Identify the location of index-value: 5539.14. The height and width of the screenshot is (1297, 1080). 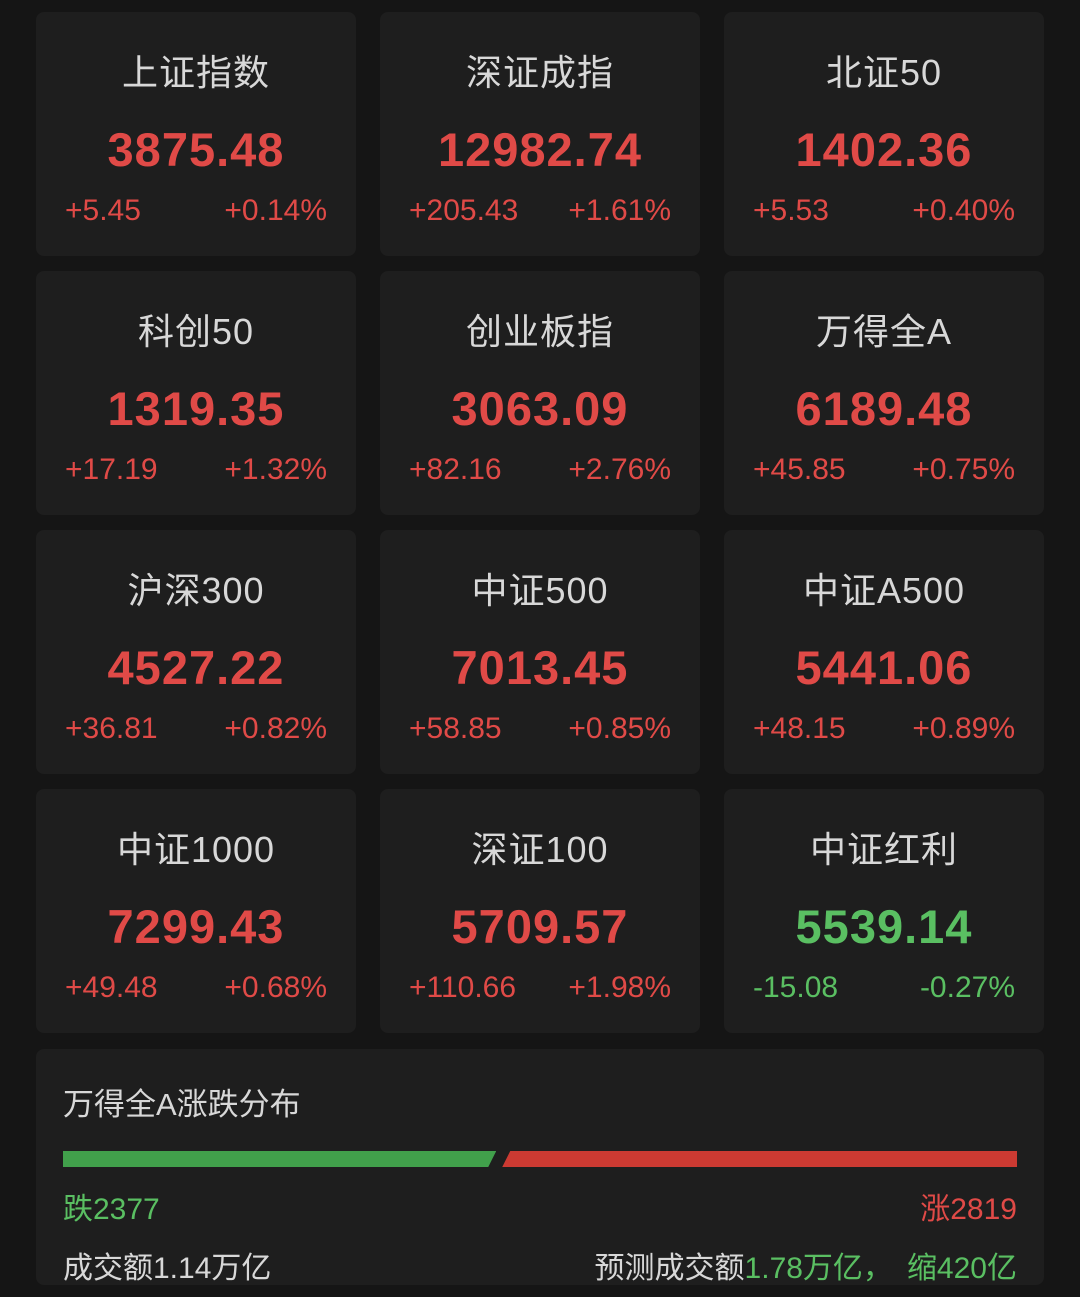
(884, 926).